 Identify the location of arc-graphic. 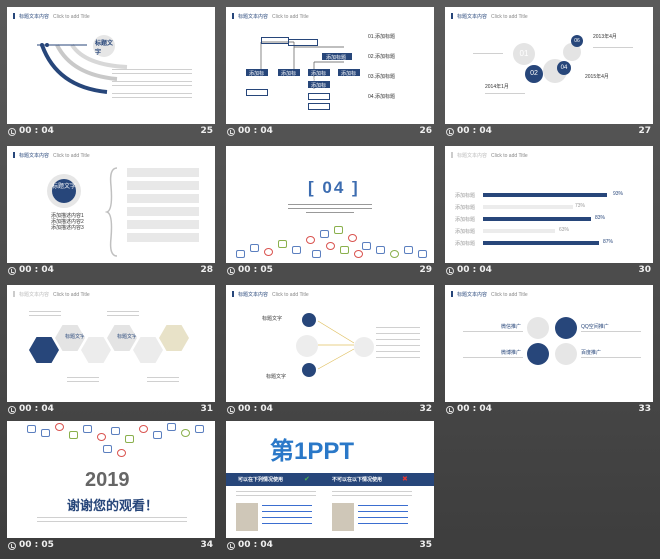
(82, 68).